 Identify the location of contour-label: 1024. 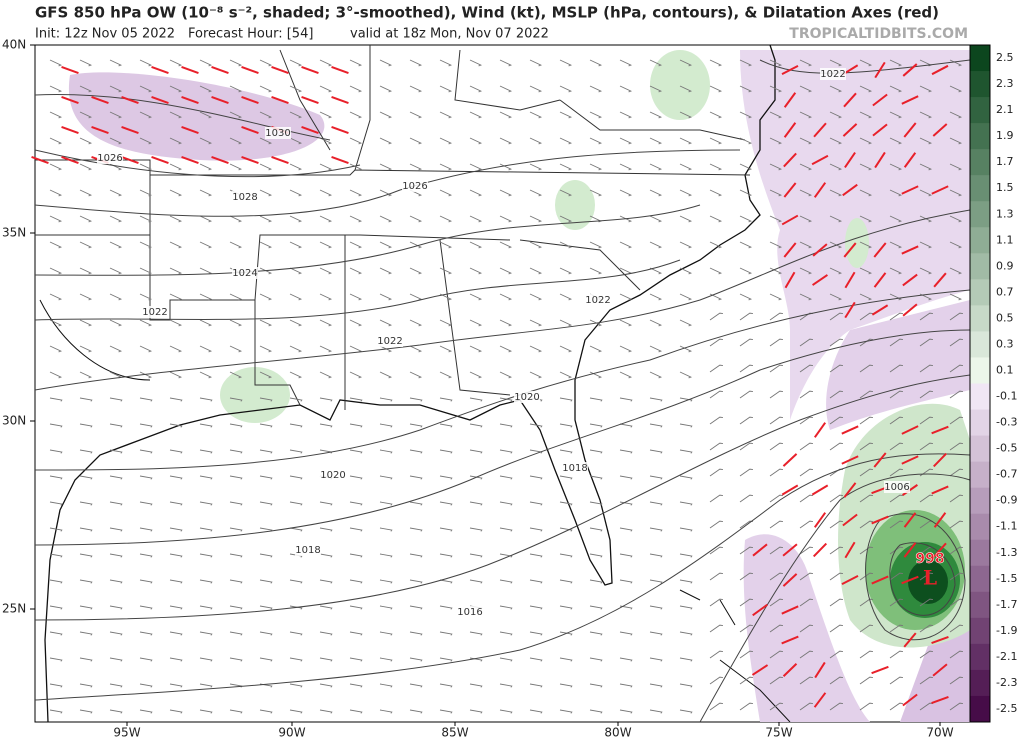
(244, 273).